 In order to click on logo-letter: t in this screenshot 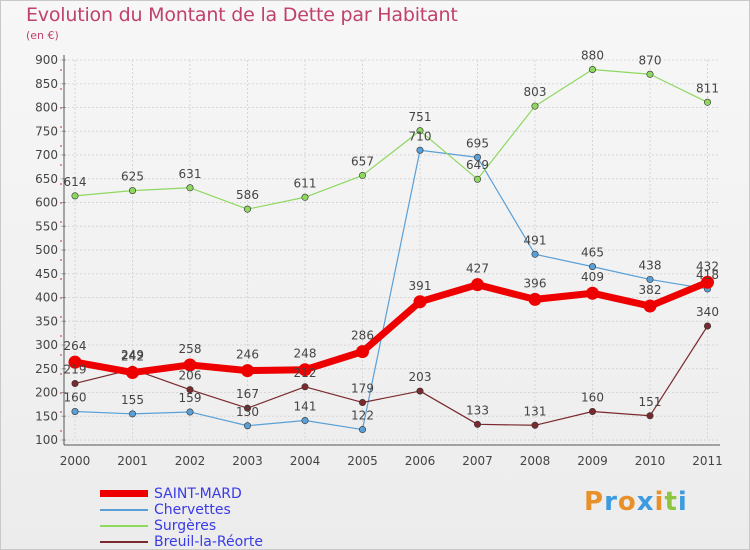, I will do `click(671, 502)`.